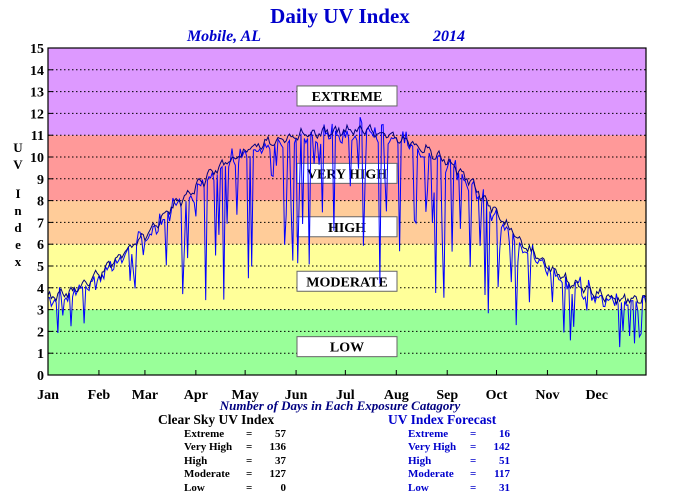  I want to click on stats-row: Low = 31, so click(459, 489).